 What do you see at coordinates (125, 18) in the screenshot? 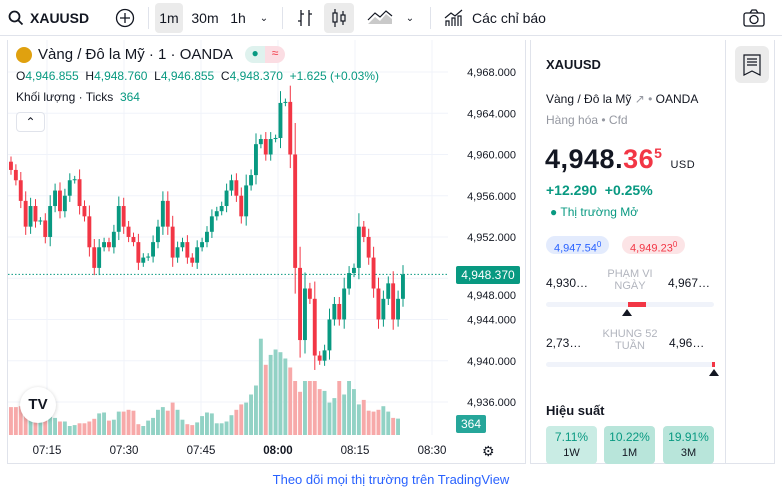
I see `compare-button` at bounding box center [125, 18].